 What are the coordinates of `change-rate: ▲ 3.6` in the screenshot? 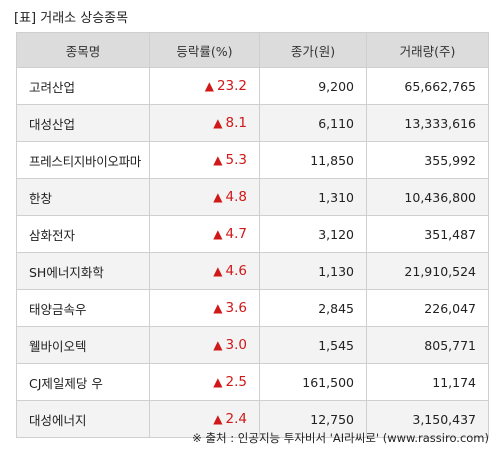 It's located at (204, 308).